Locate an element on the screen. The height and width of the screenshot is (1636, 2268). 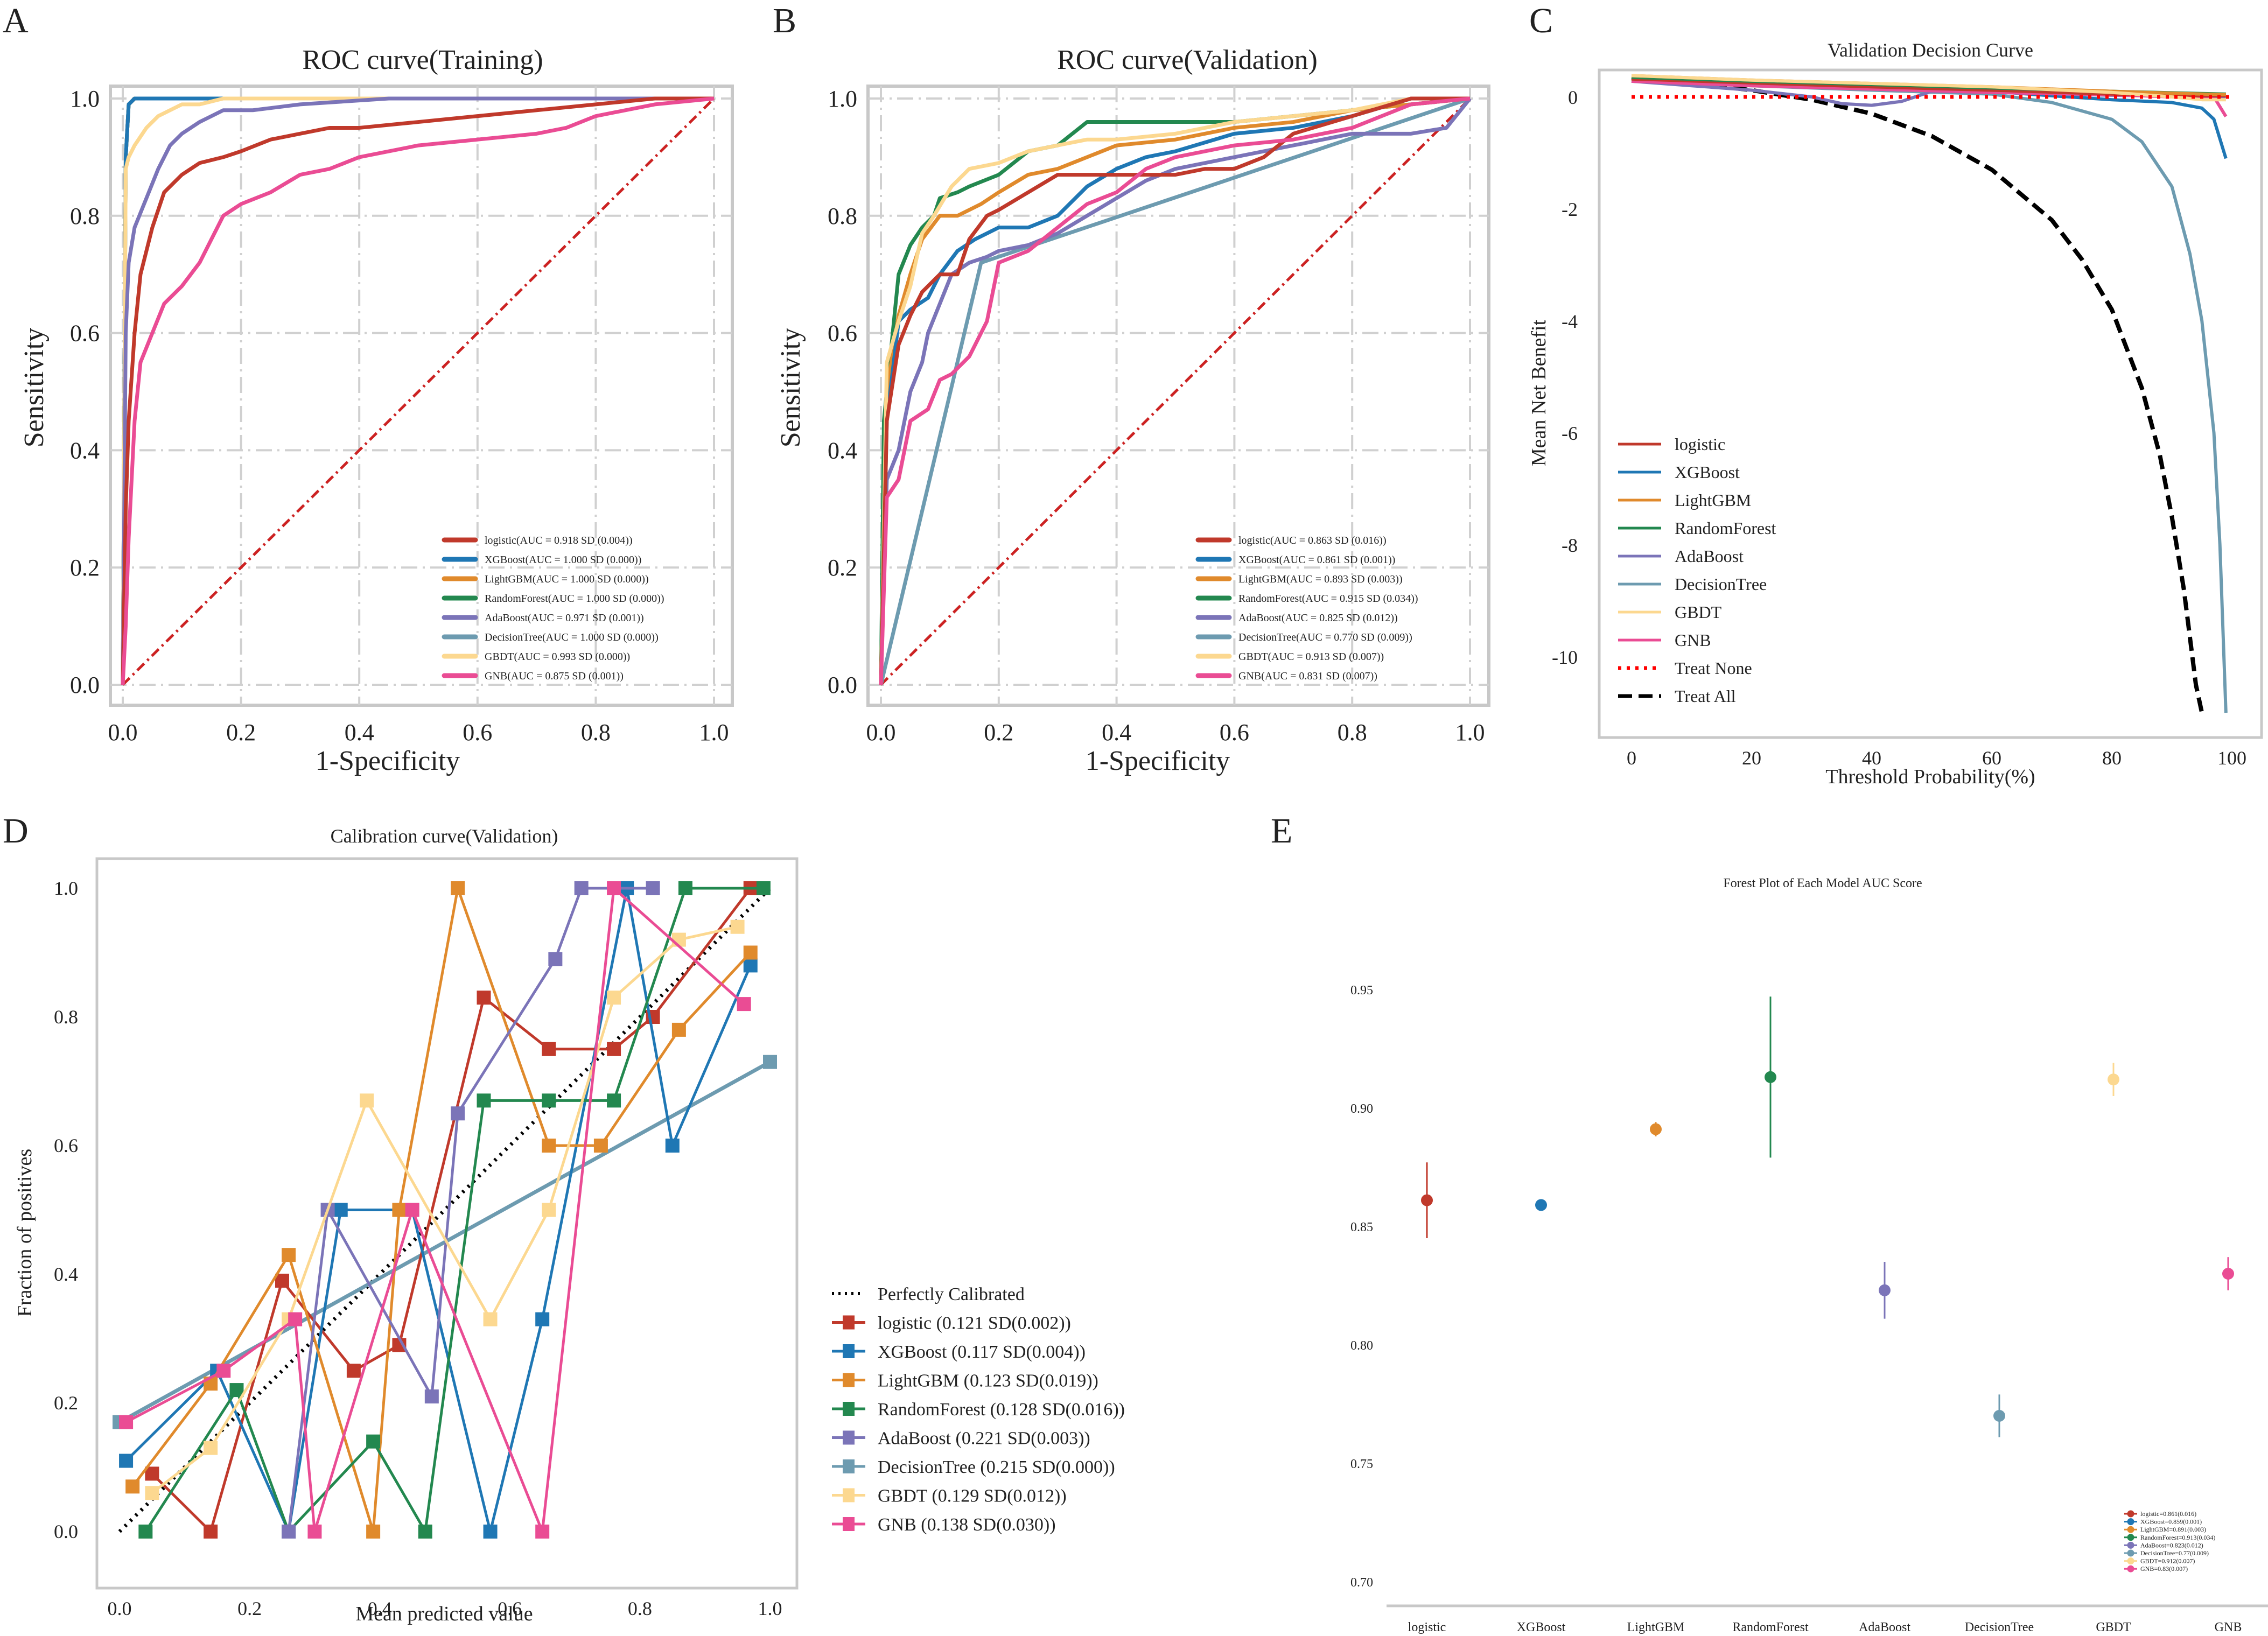
panel-letter-b: B is located at coordinates (784, 20).